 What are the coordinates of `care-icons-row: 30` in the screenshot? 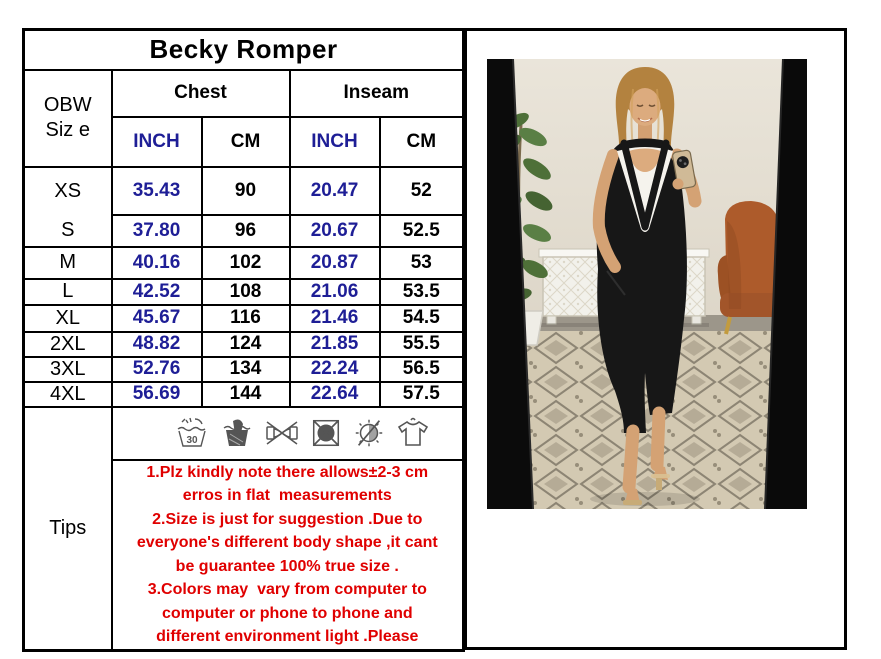 It's located at (287, 433).